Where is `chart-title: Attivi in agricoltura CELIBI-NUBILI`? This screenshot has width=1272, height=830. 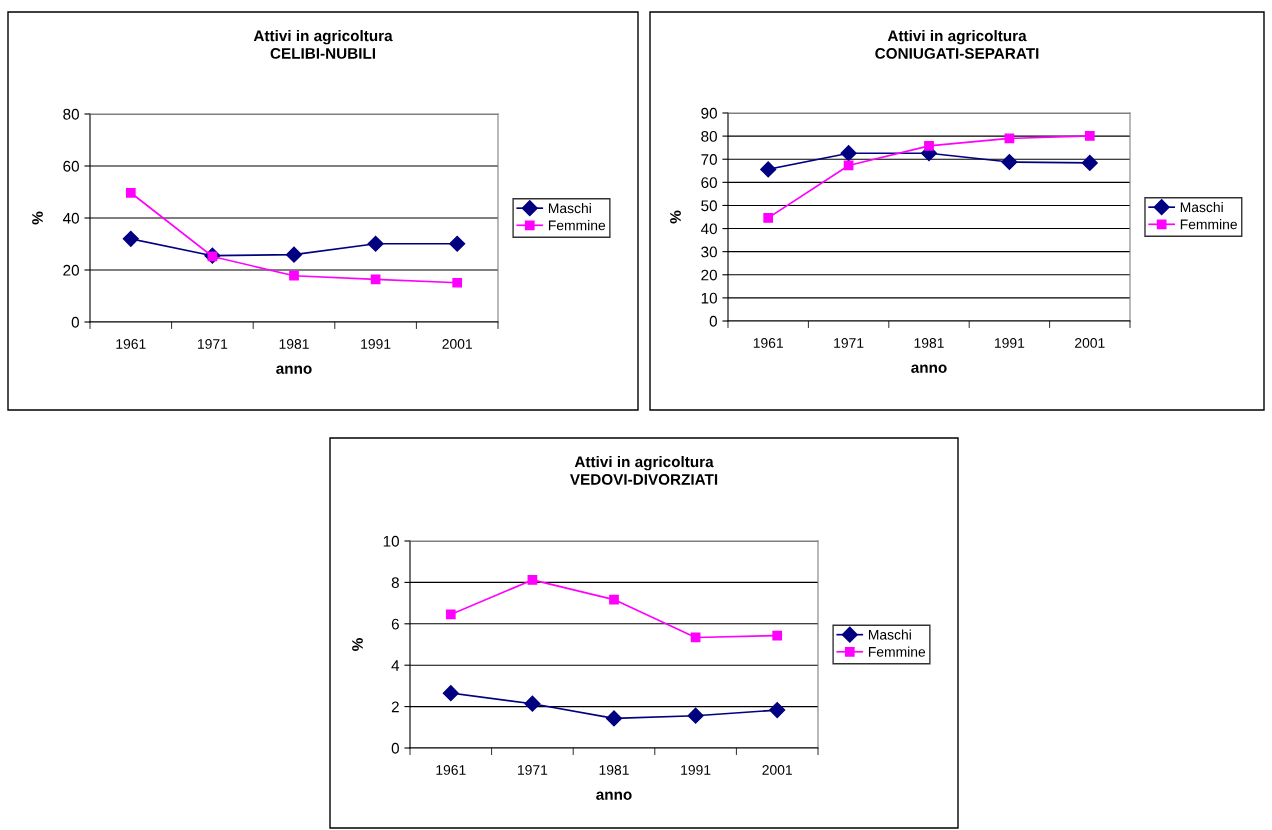 chart-title: Attivi in agricoltura CELIBI-NUBILI is located at coordinates (323, 44).